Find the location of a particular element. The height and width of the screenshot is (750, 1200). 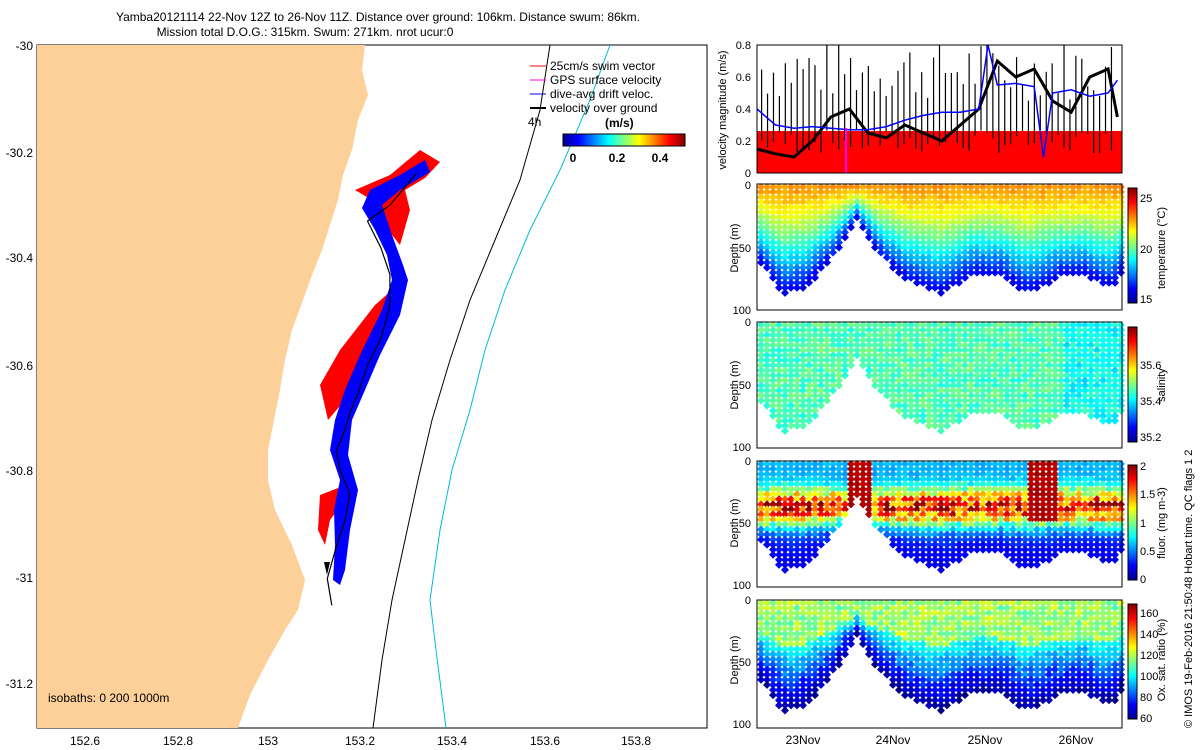

section-frame is located at coordinates (939, 524).